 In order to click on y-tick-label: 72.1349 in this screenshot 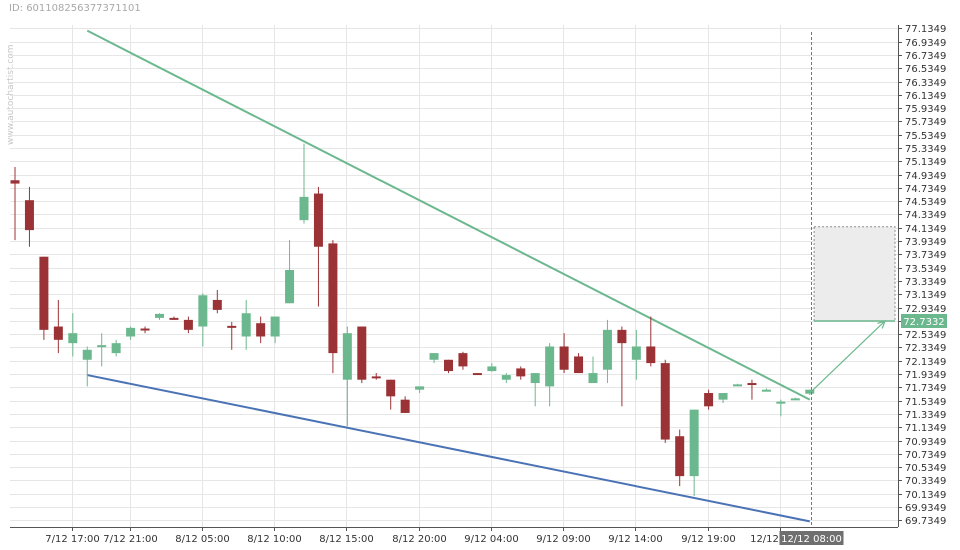, I will do `click(925, 362)`.